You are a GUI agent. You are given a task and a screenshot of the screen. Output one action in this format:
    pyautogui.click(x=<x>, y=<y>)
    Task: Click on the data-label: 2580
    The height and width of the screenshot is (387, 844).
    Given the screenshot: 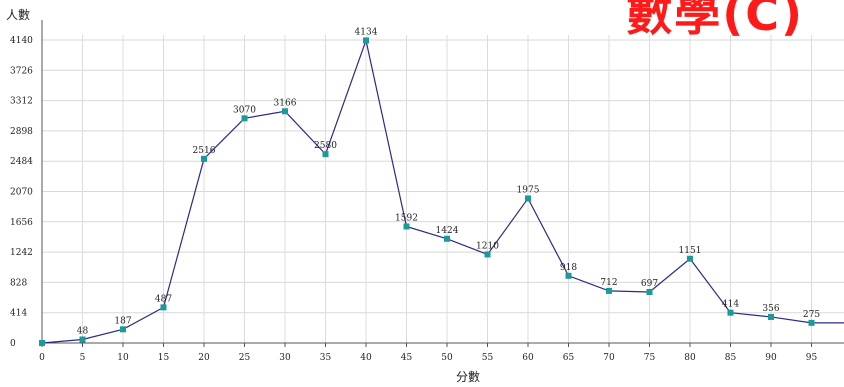 What is the action you would take?
    pyautogui.click(x=325, y=146)
    